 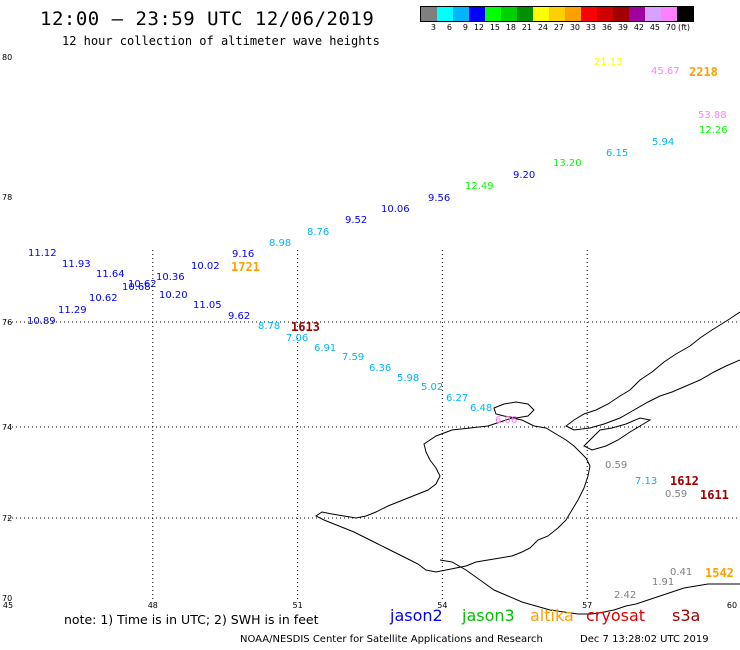 What do you see at coordinates (207, 19) in the screenshot?
I see `page-title: 12:00 – 23:59 UTC 12/06/2019` at bounding box center [207, 19].